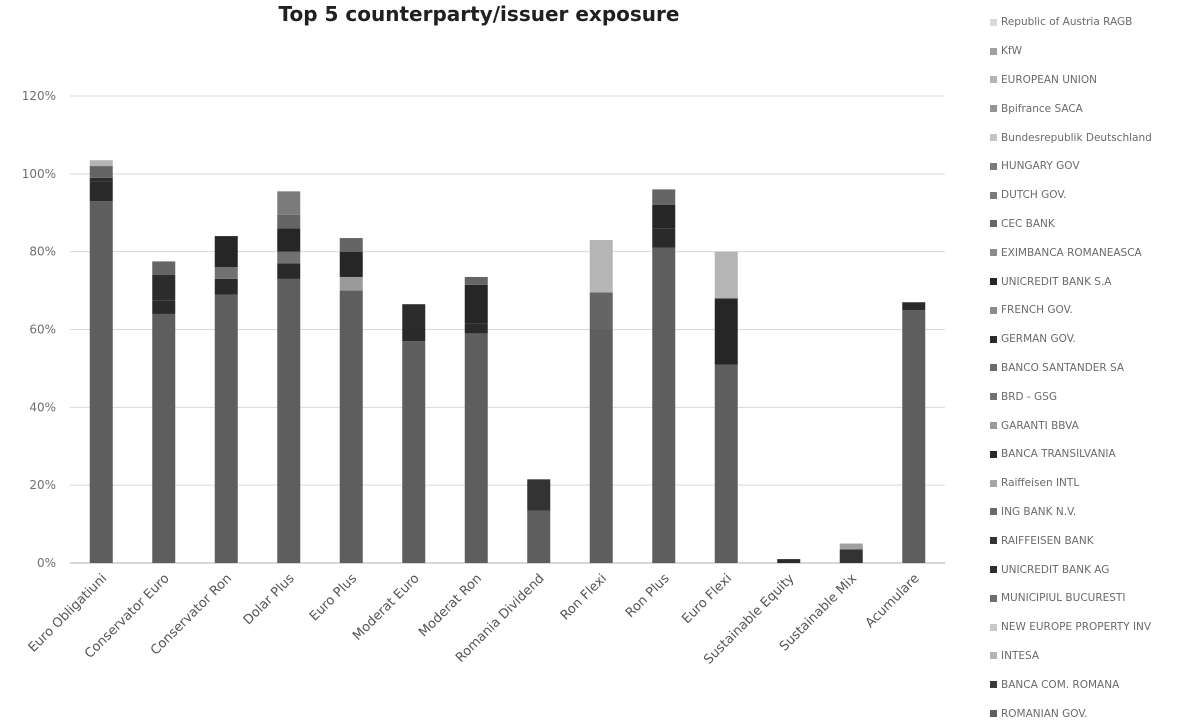  I want to click on legend-item: BANCO SANTANDER SA, so click(1090, 368).